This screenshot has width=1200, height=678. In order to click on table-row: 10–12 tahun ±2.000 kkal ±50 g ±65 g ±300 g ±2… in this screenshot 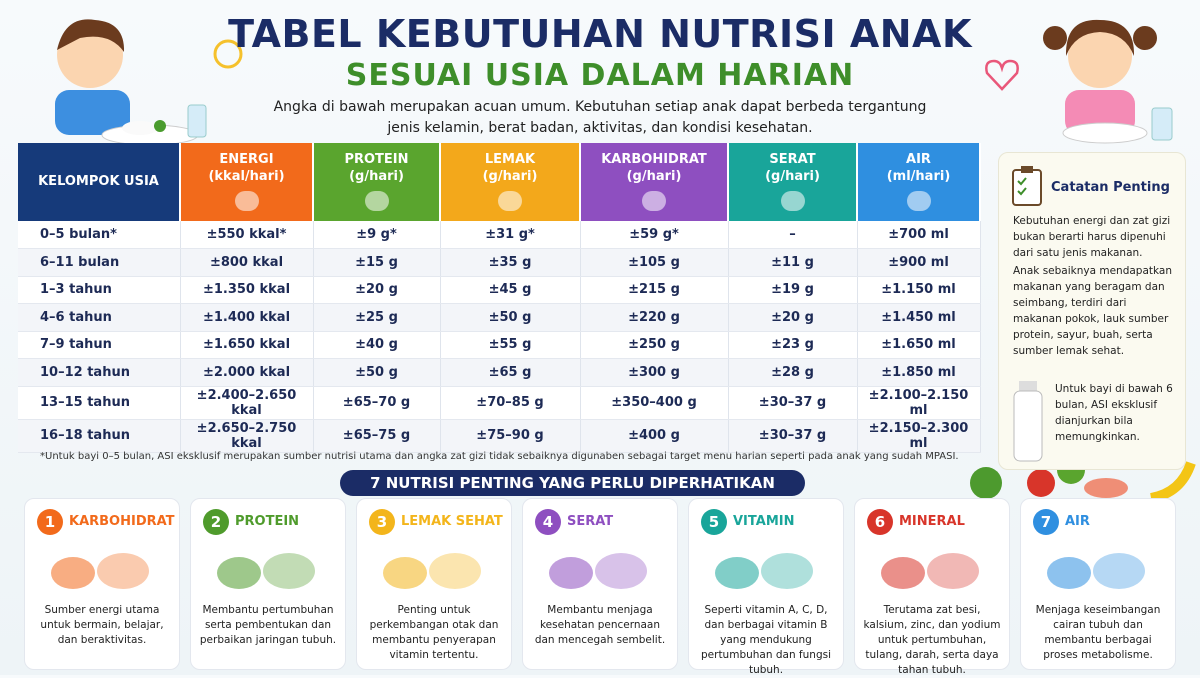, I will do `click(499, 372)`.